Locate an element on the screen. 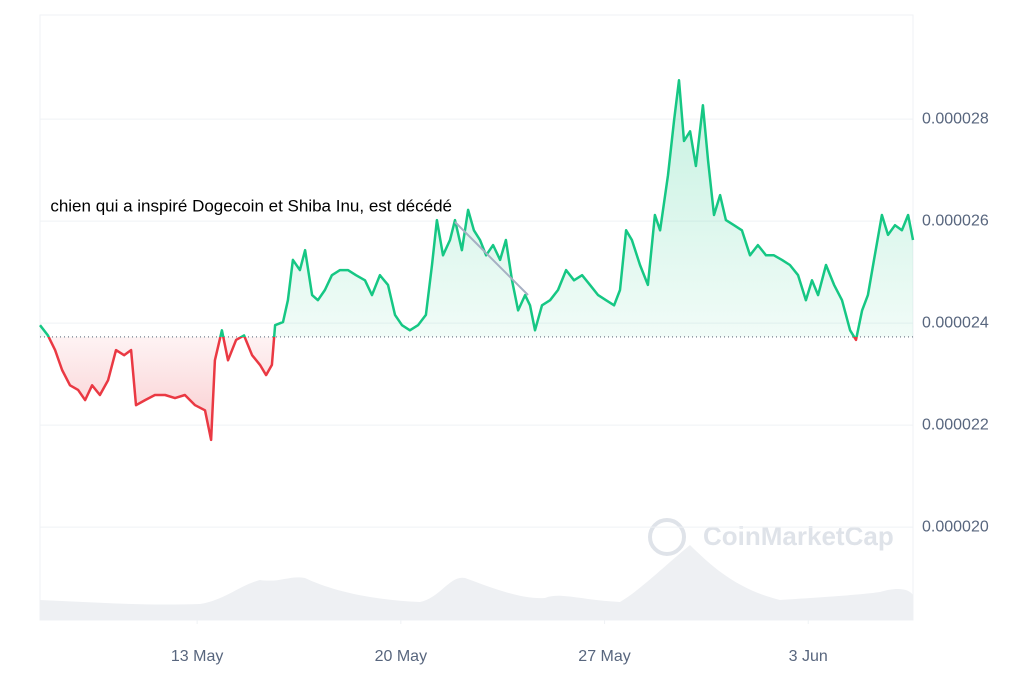 The image size is (1024, 683). x-tick-label: 3 Jun is located at coordinates (808, 656).